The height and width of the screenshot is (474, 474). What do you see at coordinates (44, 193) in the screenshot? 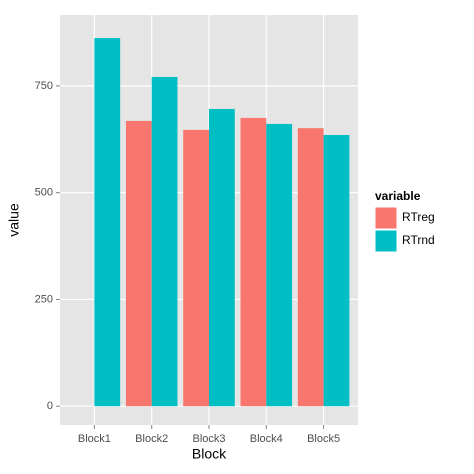
I see `y-tick-label: 500` at bounding box center [44, 193].